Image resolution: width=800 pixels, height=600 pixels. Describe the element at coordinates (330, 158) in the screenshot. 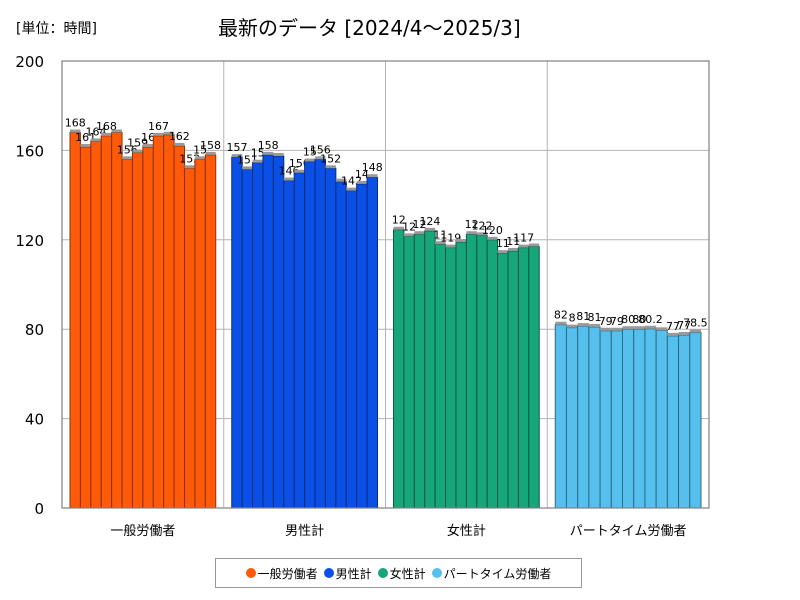

I see `data-label: 152` at that location.